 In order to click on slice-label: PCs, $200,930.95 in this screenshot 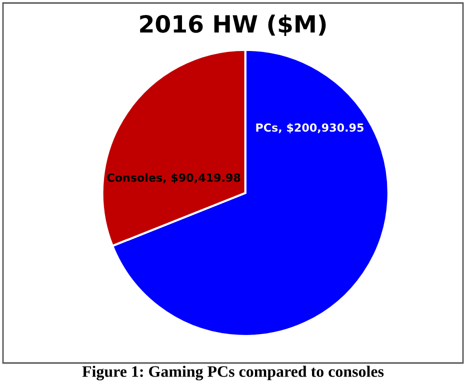, I will do `click(310, 128)`.